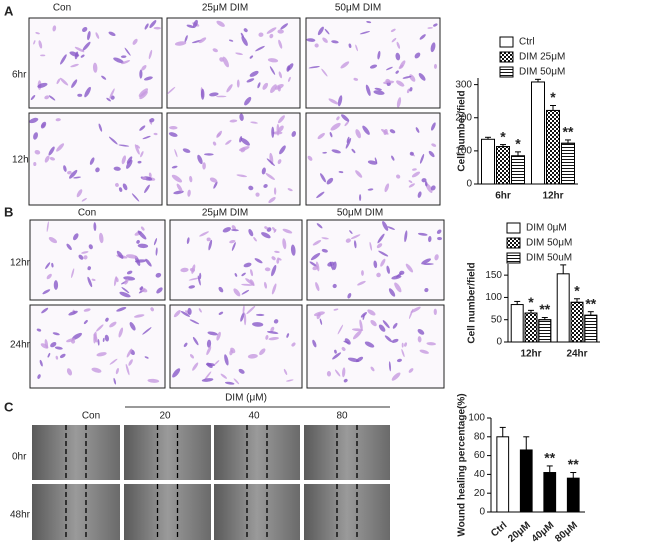 Image resolution: width=669 pixels, height=554 pixels. What do you see at coordinates (236, 346) in the screenshot?
I see `micrograph` at bounding box center [236, 346].